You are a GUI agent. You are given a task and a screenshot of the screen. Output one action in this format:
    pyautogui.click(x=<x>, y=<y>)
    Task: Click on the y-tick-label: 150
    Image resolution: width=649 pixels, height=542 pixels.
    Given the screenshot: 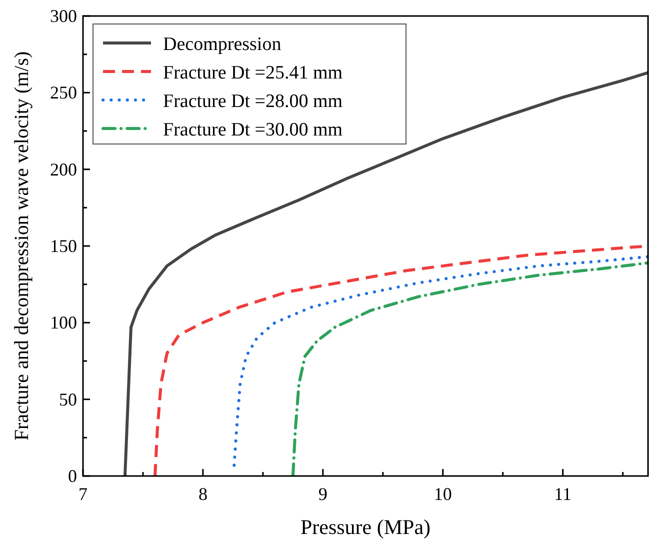 What is the action you would take?
    pyautogui.click(x=63, y=246)
    